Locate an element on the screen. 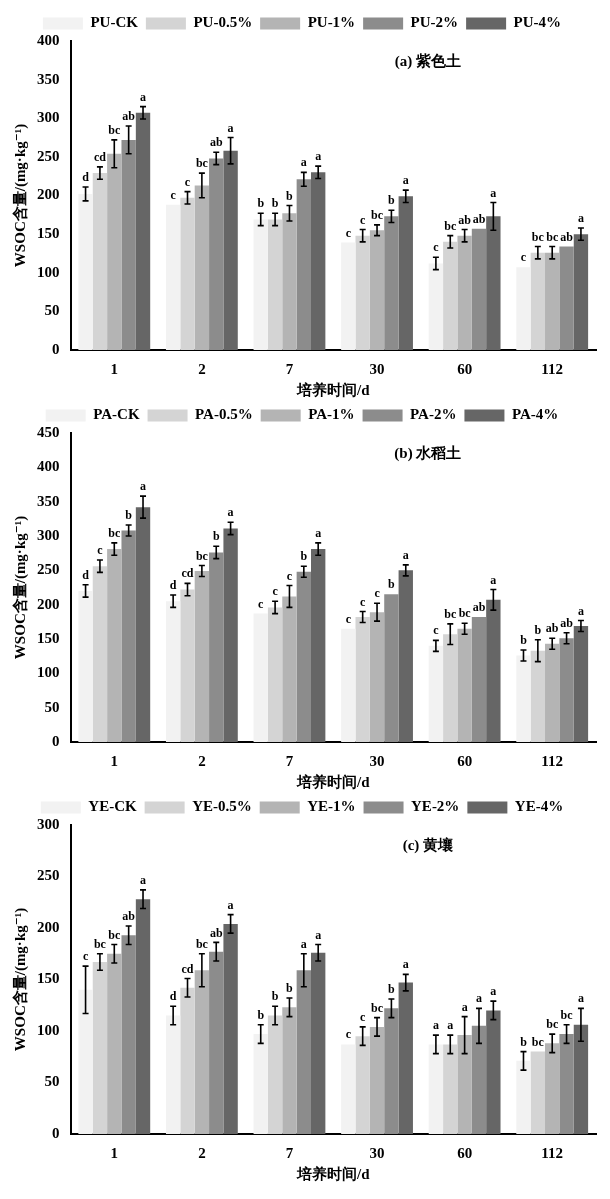 This screenshot has width=610, height=1199. y-tick-label: 250 is located at coordinates (48, 875).